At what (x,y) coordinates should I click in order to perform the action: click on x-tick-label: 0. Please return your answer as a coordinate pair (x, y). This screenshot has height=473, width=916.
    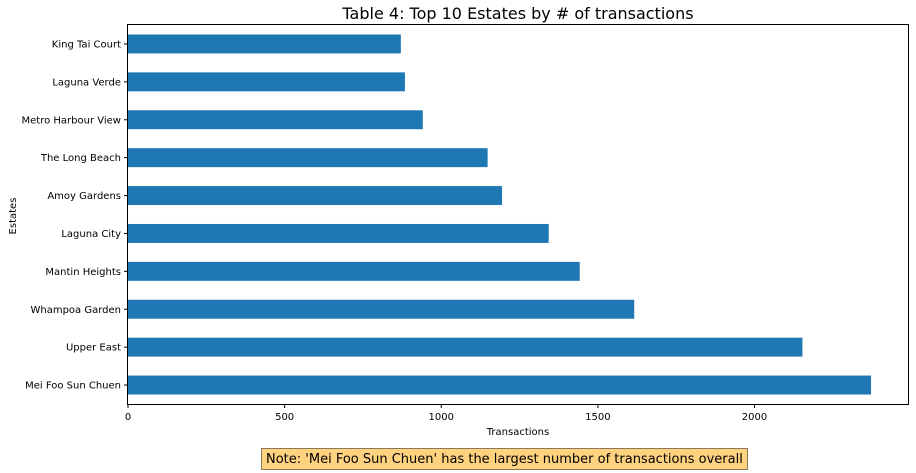
    Looking at the image, I should click on (128, 417).